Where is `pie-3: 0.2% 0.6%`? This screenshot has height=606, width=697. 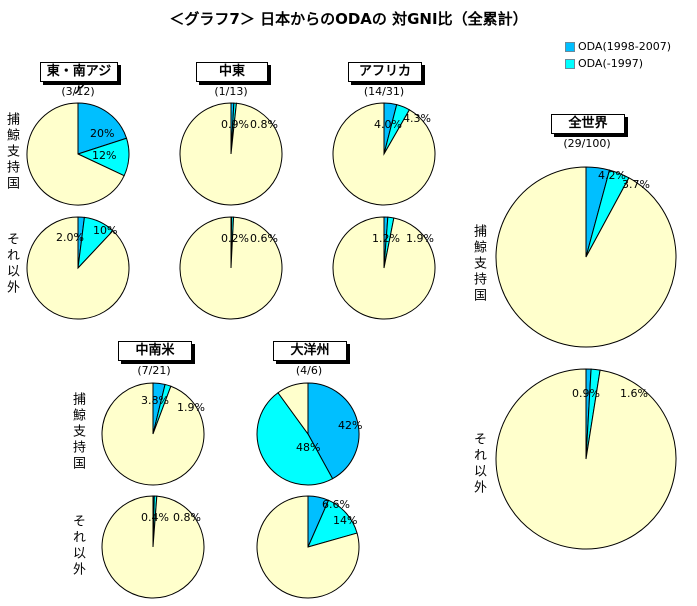
pie-3: 0.2% 0.6% is located at coordinates (231, 268).